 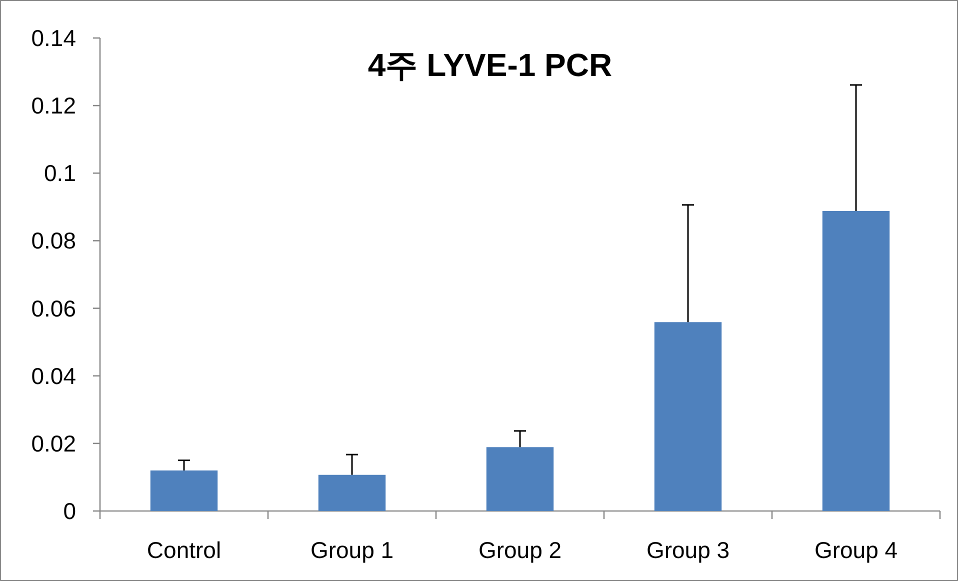 What do you see at coordinates (53, 375) in the screenshot?
I see `y-tick-label: 0.04` at bounding box center [53, 375].